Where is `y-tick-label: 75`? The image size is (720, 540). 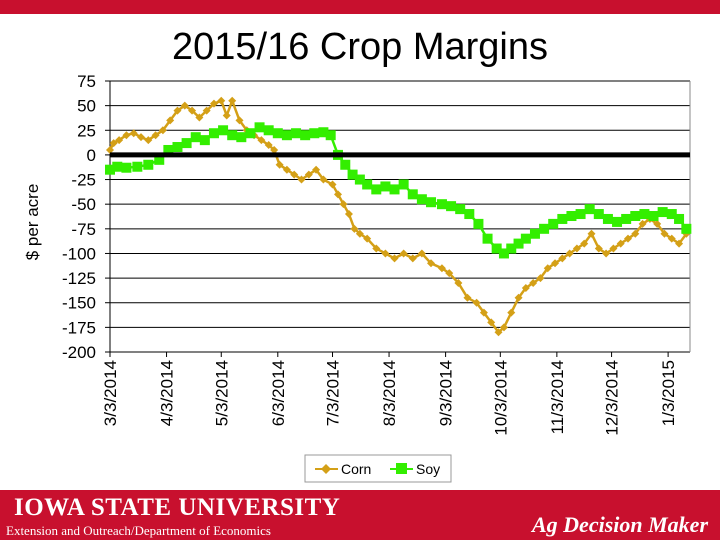 y-tick-label: 75 is located at coordinates (86, 81).